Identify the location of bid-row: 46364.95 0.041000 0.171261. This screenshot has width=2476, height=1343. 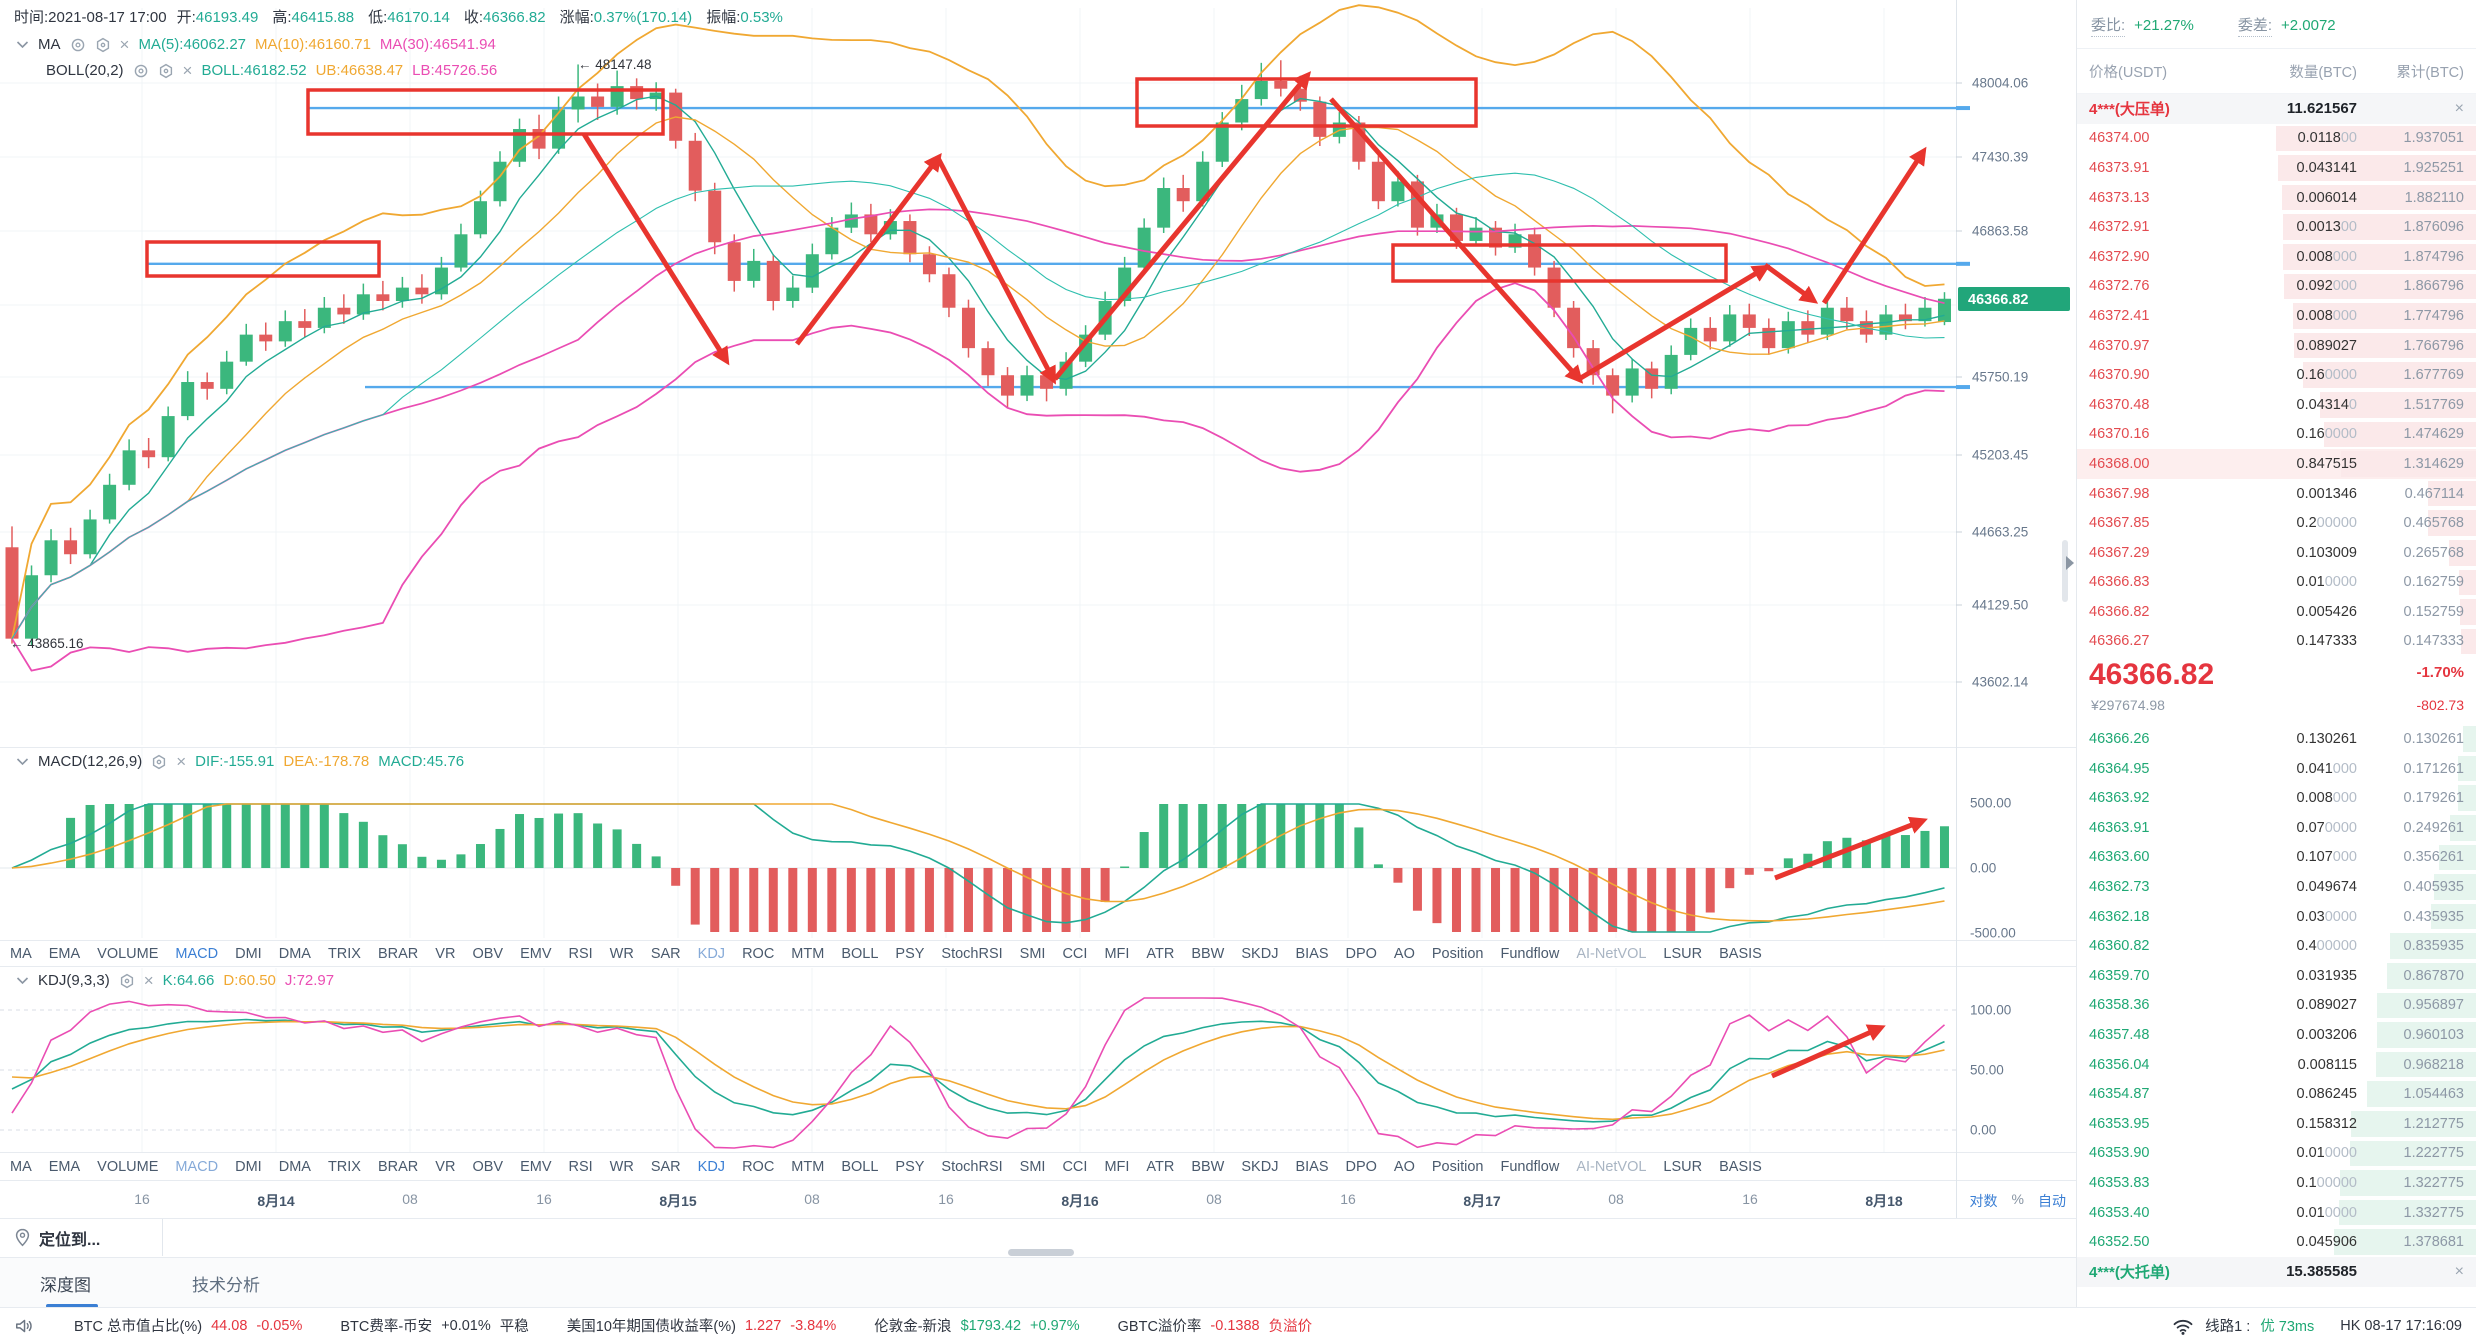
(2276, 769).